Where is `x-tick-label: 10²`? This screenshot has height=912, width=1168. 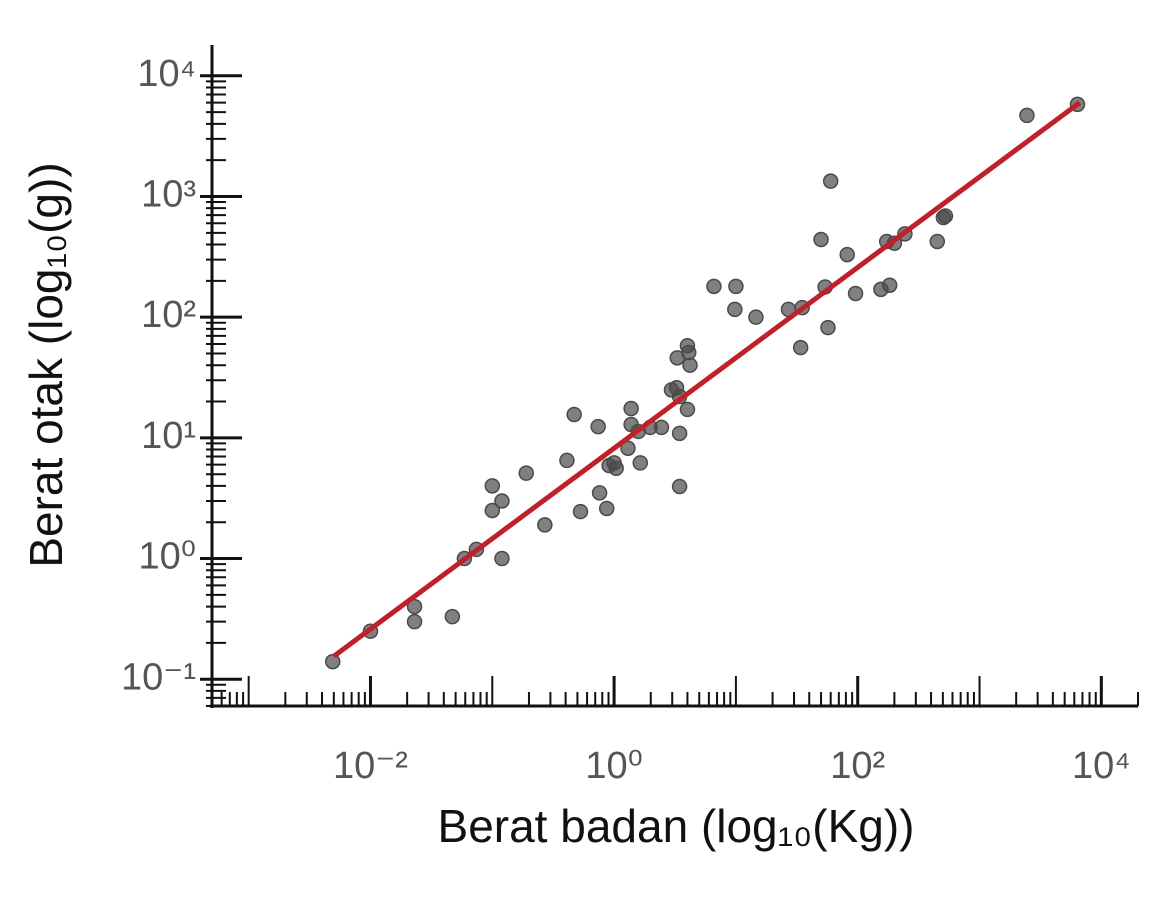 x-tick-label: 10² is located at coordinates (857, 766).